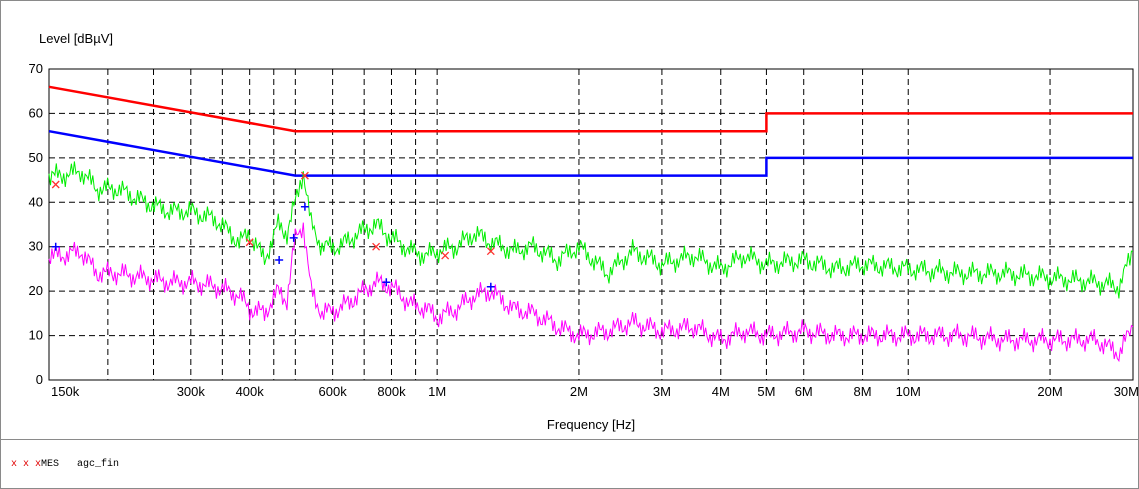  I want to click on y-tick-label: 30, so click(36, 246).